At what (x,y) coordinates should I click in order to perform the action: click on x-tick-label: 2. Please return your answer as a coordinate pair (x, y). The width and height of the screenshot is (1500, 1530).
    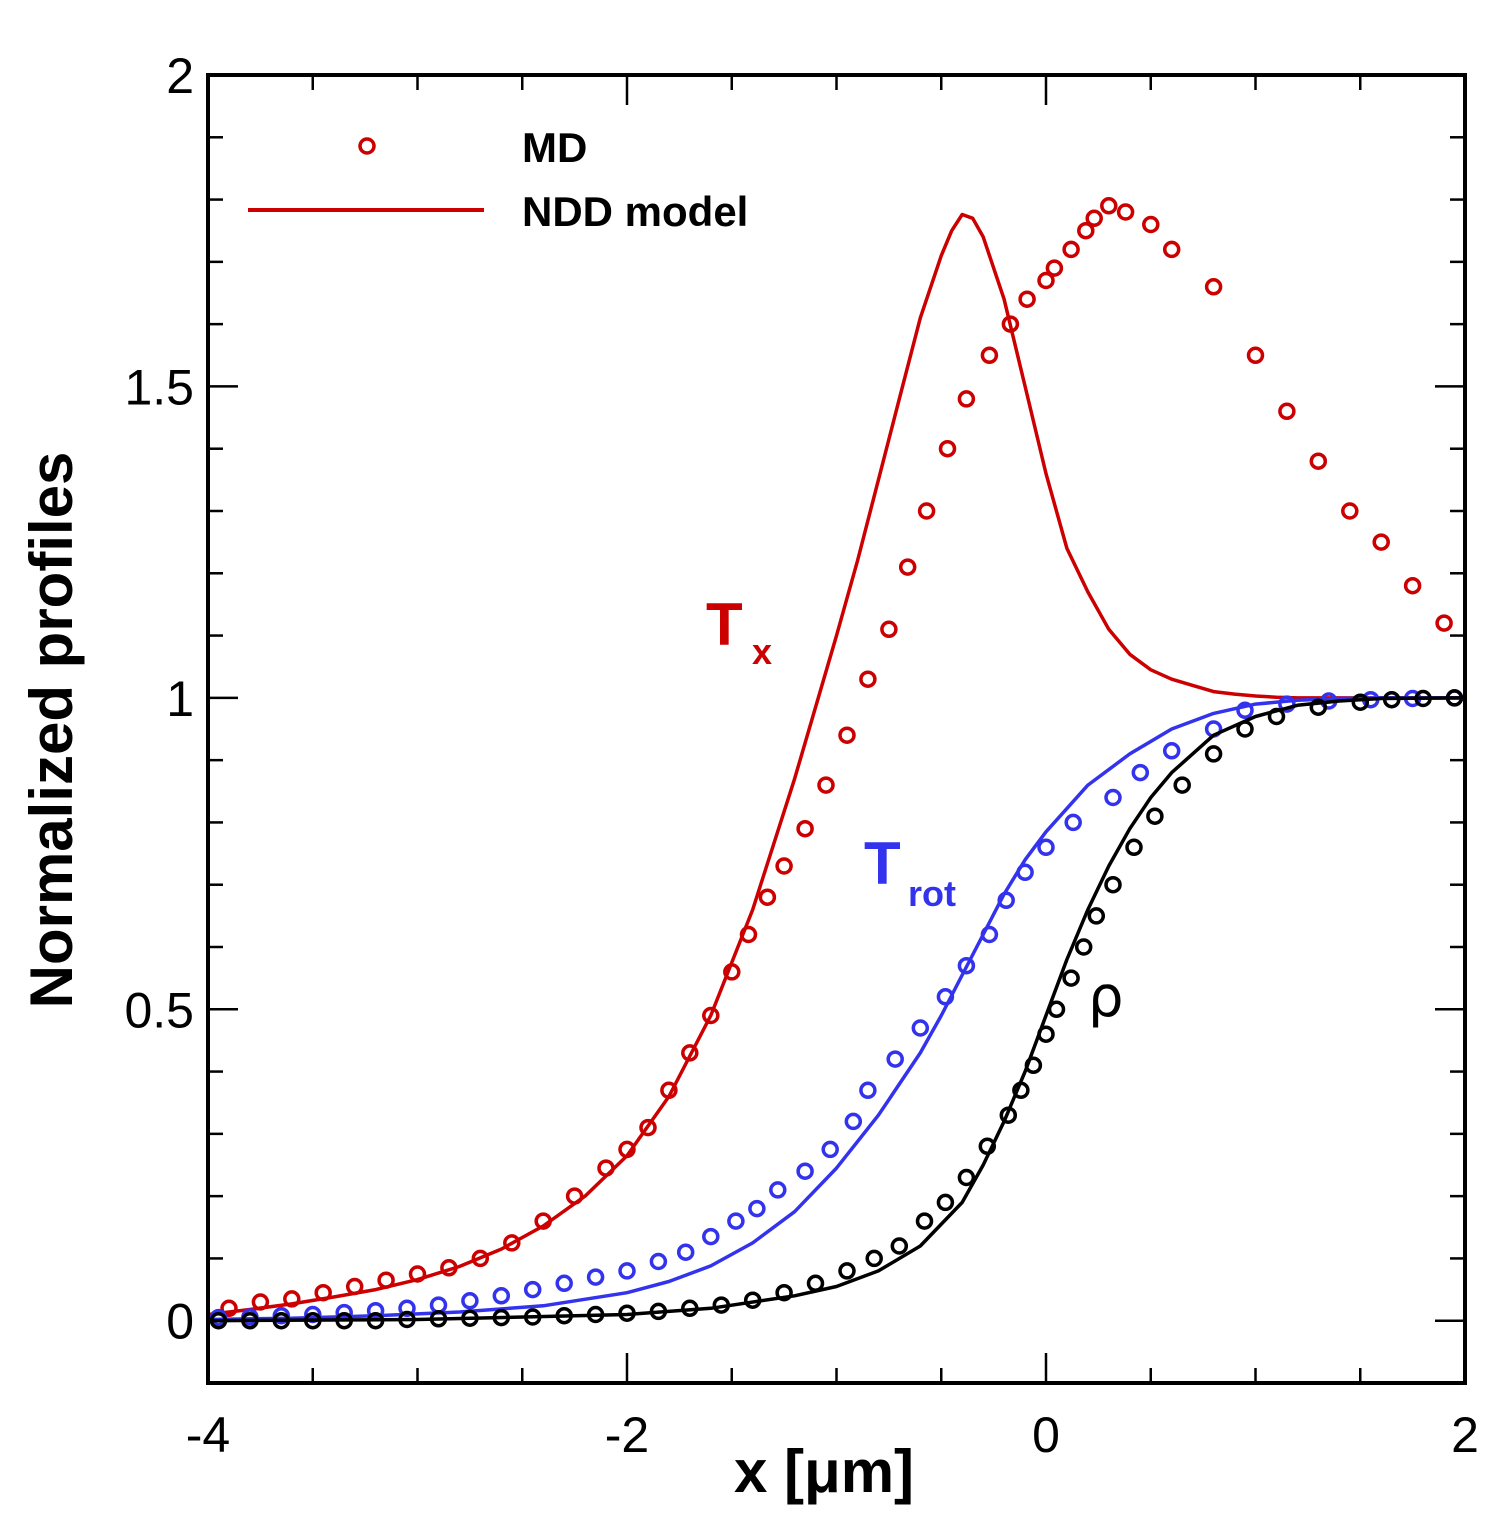
    Looking at the image, I should click on (1465, 1435).